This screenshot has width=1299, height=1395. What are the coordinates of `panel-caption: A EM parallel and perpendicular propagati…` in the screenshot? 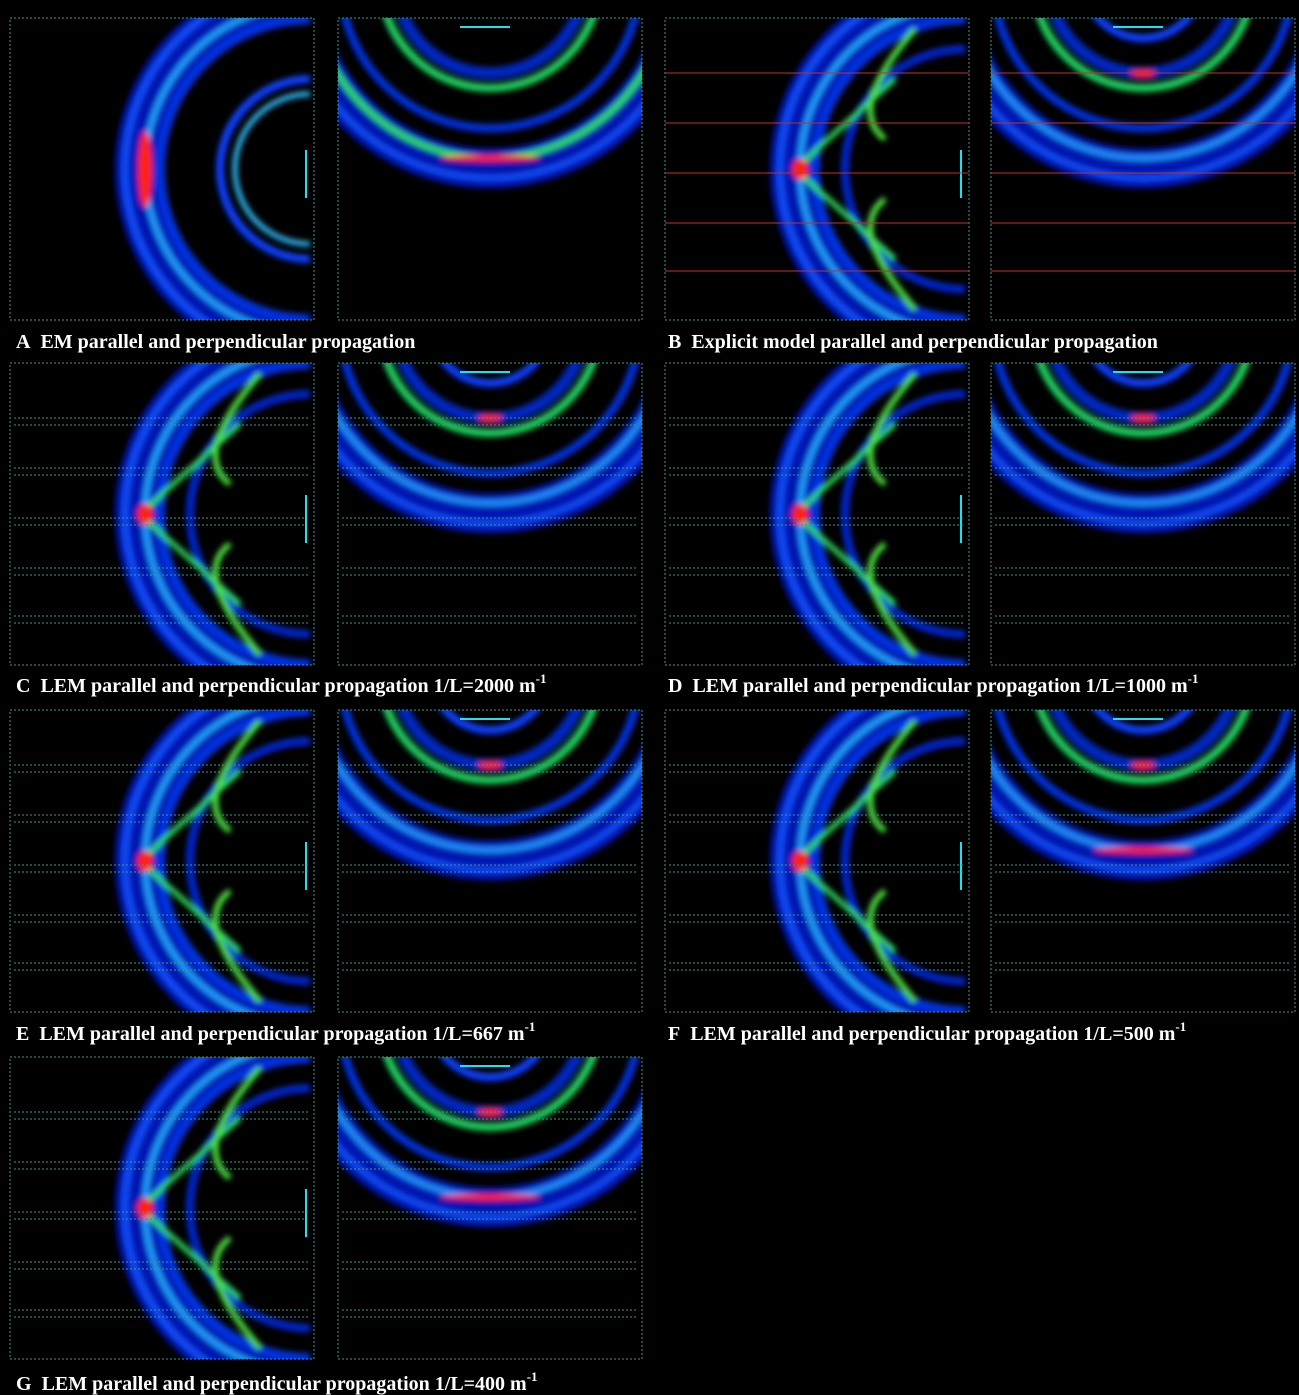 It's located at (215, 342).